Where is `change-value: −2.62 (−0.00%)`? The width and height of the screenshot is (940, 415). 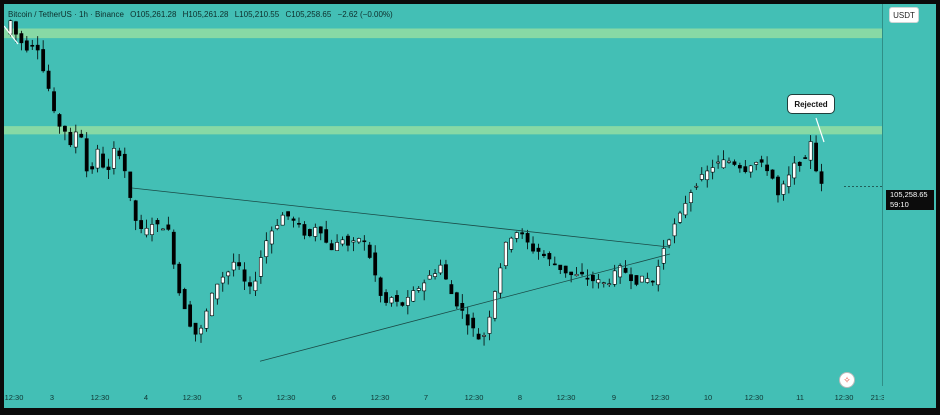 change-value: −2.62 (−0.00%) is located at coordinates (365, 14).